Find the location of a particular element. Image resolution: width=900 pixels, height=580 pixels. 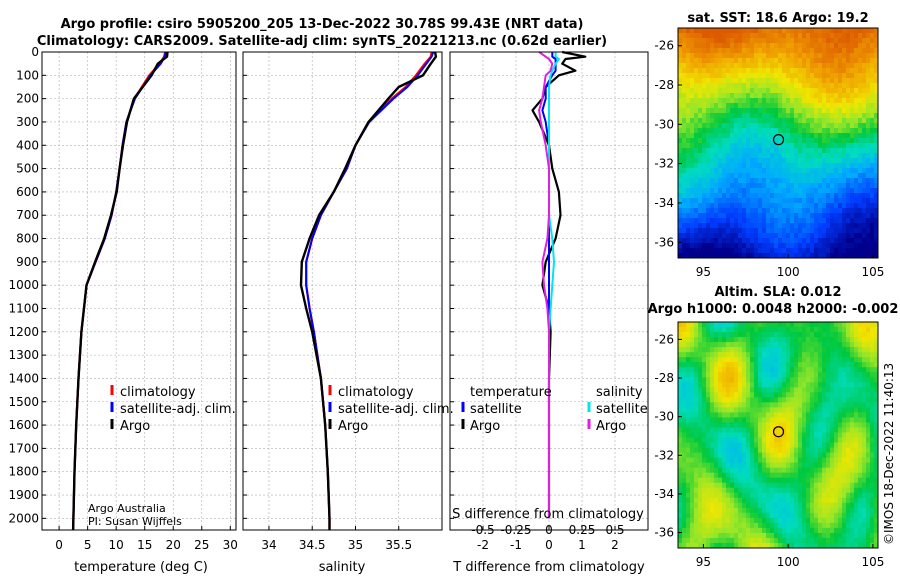

map-y-tick-label: -28 is located at coordinates (664, 378).